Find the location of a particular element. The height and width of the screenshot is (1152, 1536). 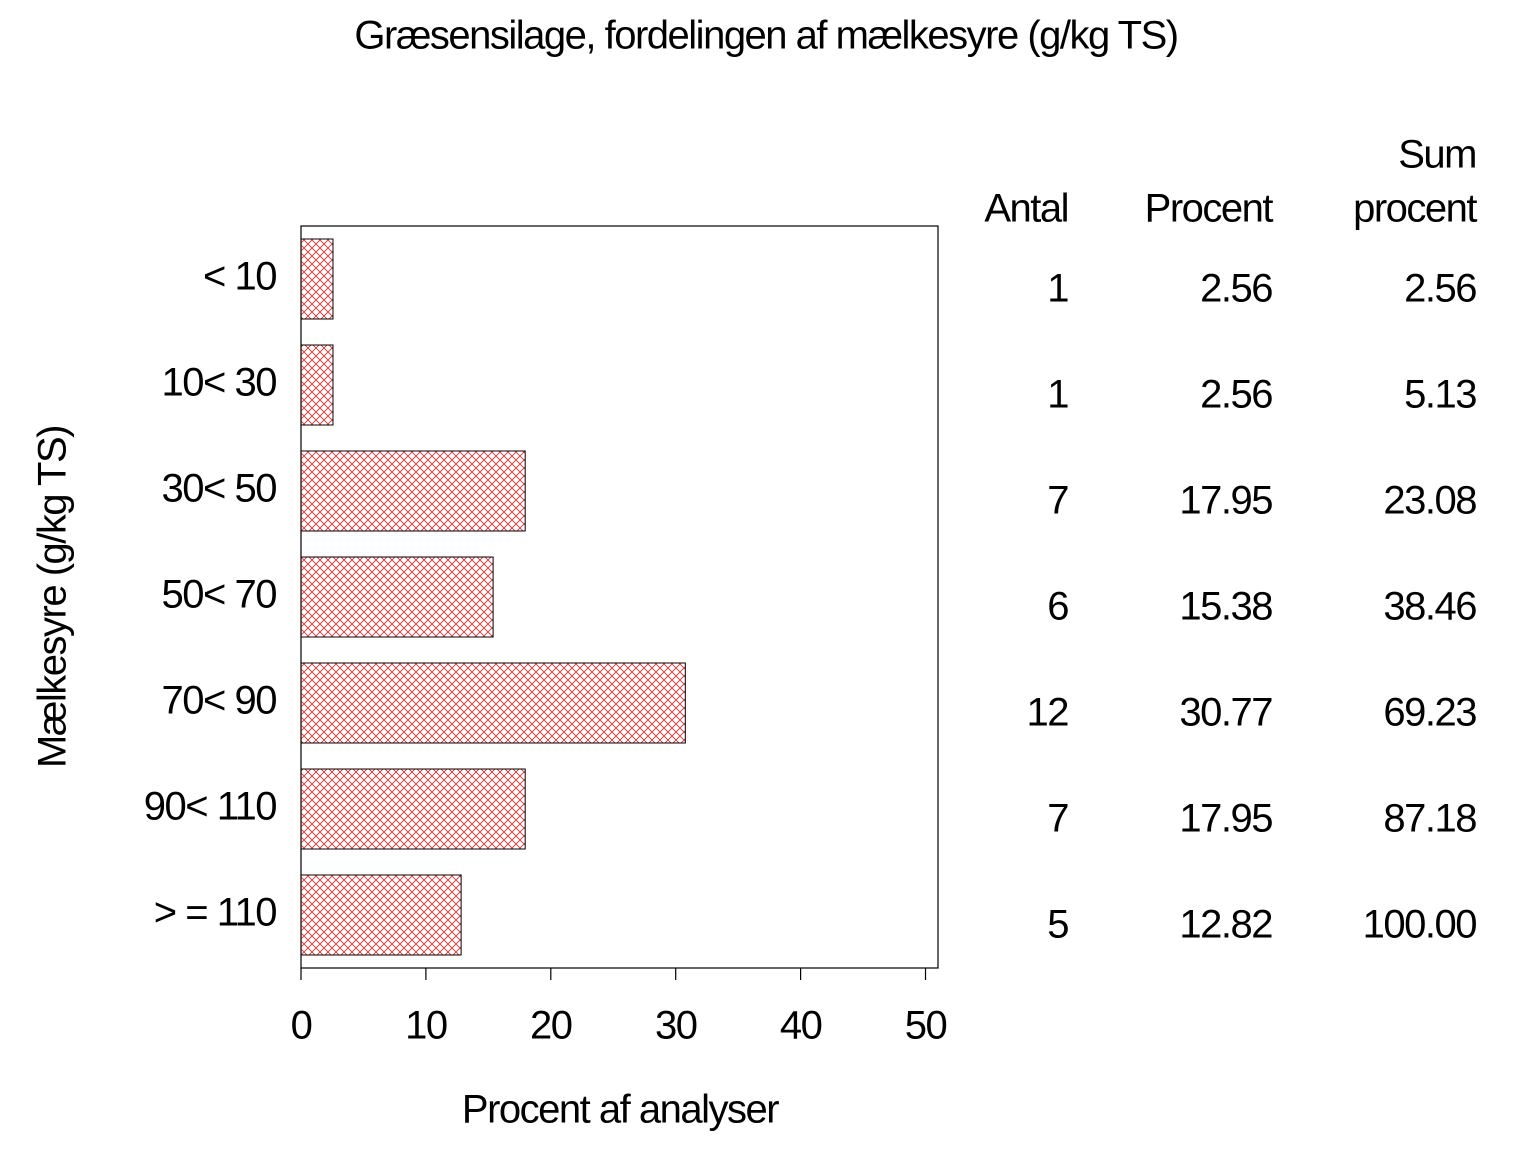

table-header: Antal is located at coordinates (1026, 209).